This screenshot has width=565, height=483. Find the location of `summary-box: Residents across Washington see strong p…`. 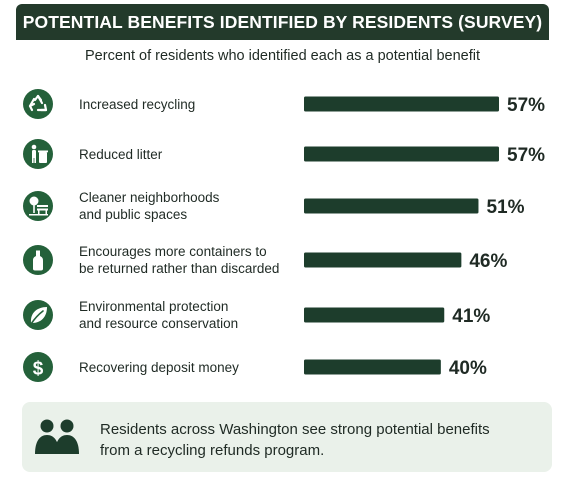

summary-box: Residents across Washington see strong p… is located at coordinates (287, 437).